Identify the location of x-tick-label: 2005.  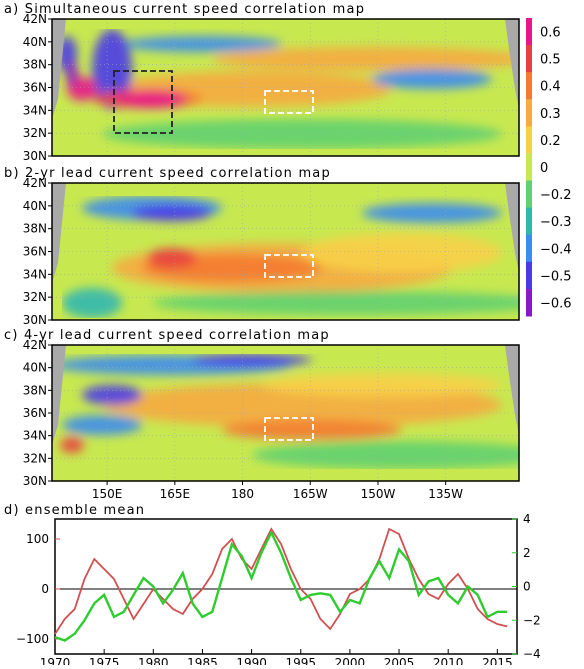
(399, 660).